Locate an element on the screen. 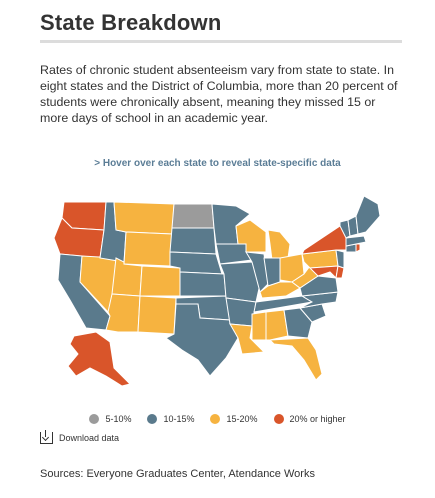 The image size is (435, 498). state-nj is located at coordinates (340, 259).